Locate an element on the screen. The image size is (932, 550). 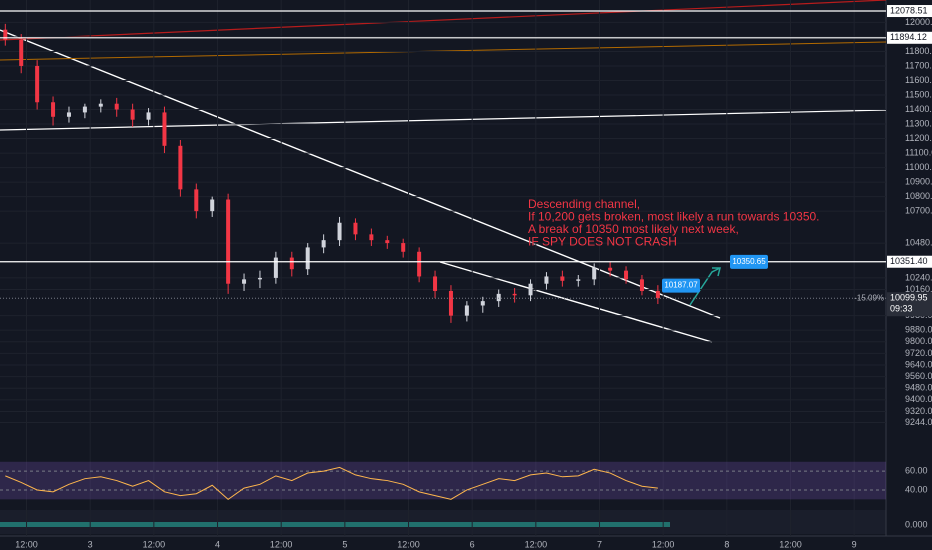
price-callout-label: 10187.07 is located at coordinates (681, 285).